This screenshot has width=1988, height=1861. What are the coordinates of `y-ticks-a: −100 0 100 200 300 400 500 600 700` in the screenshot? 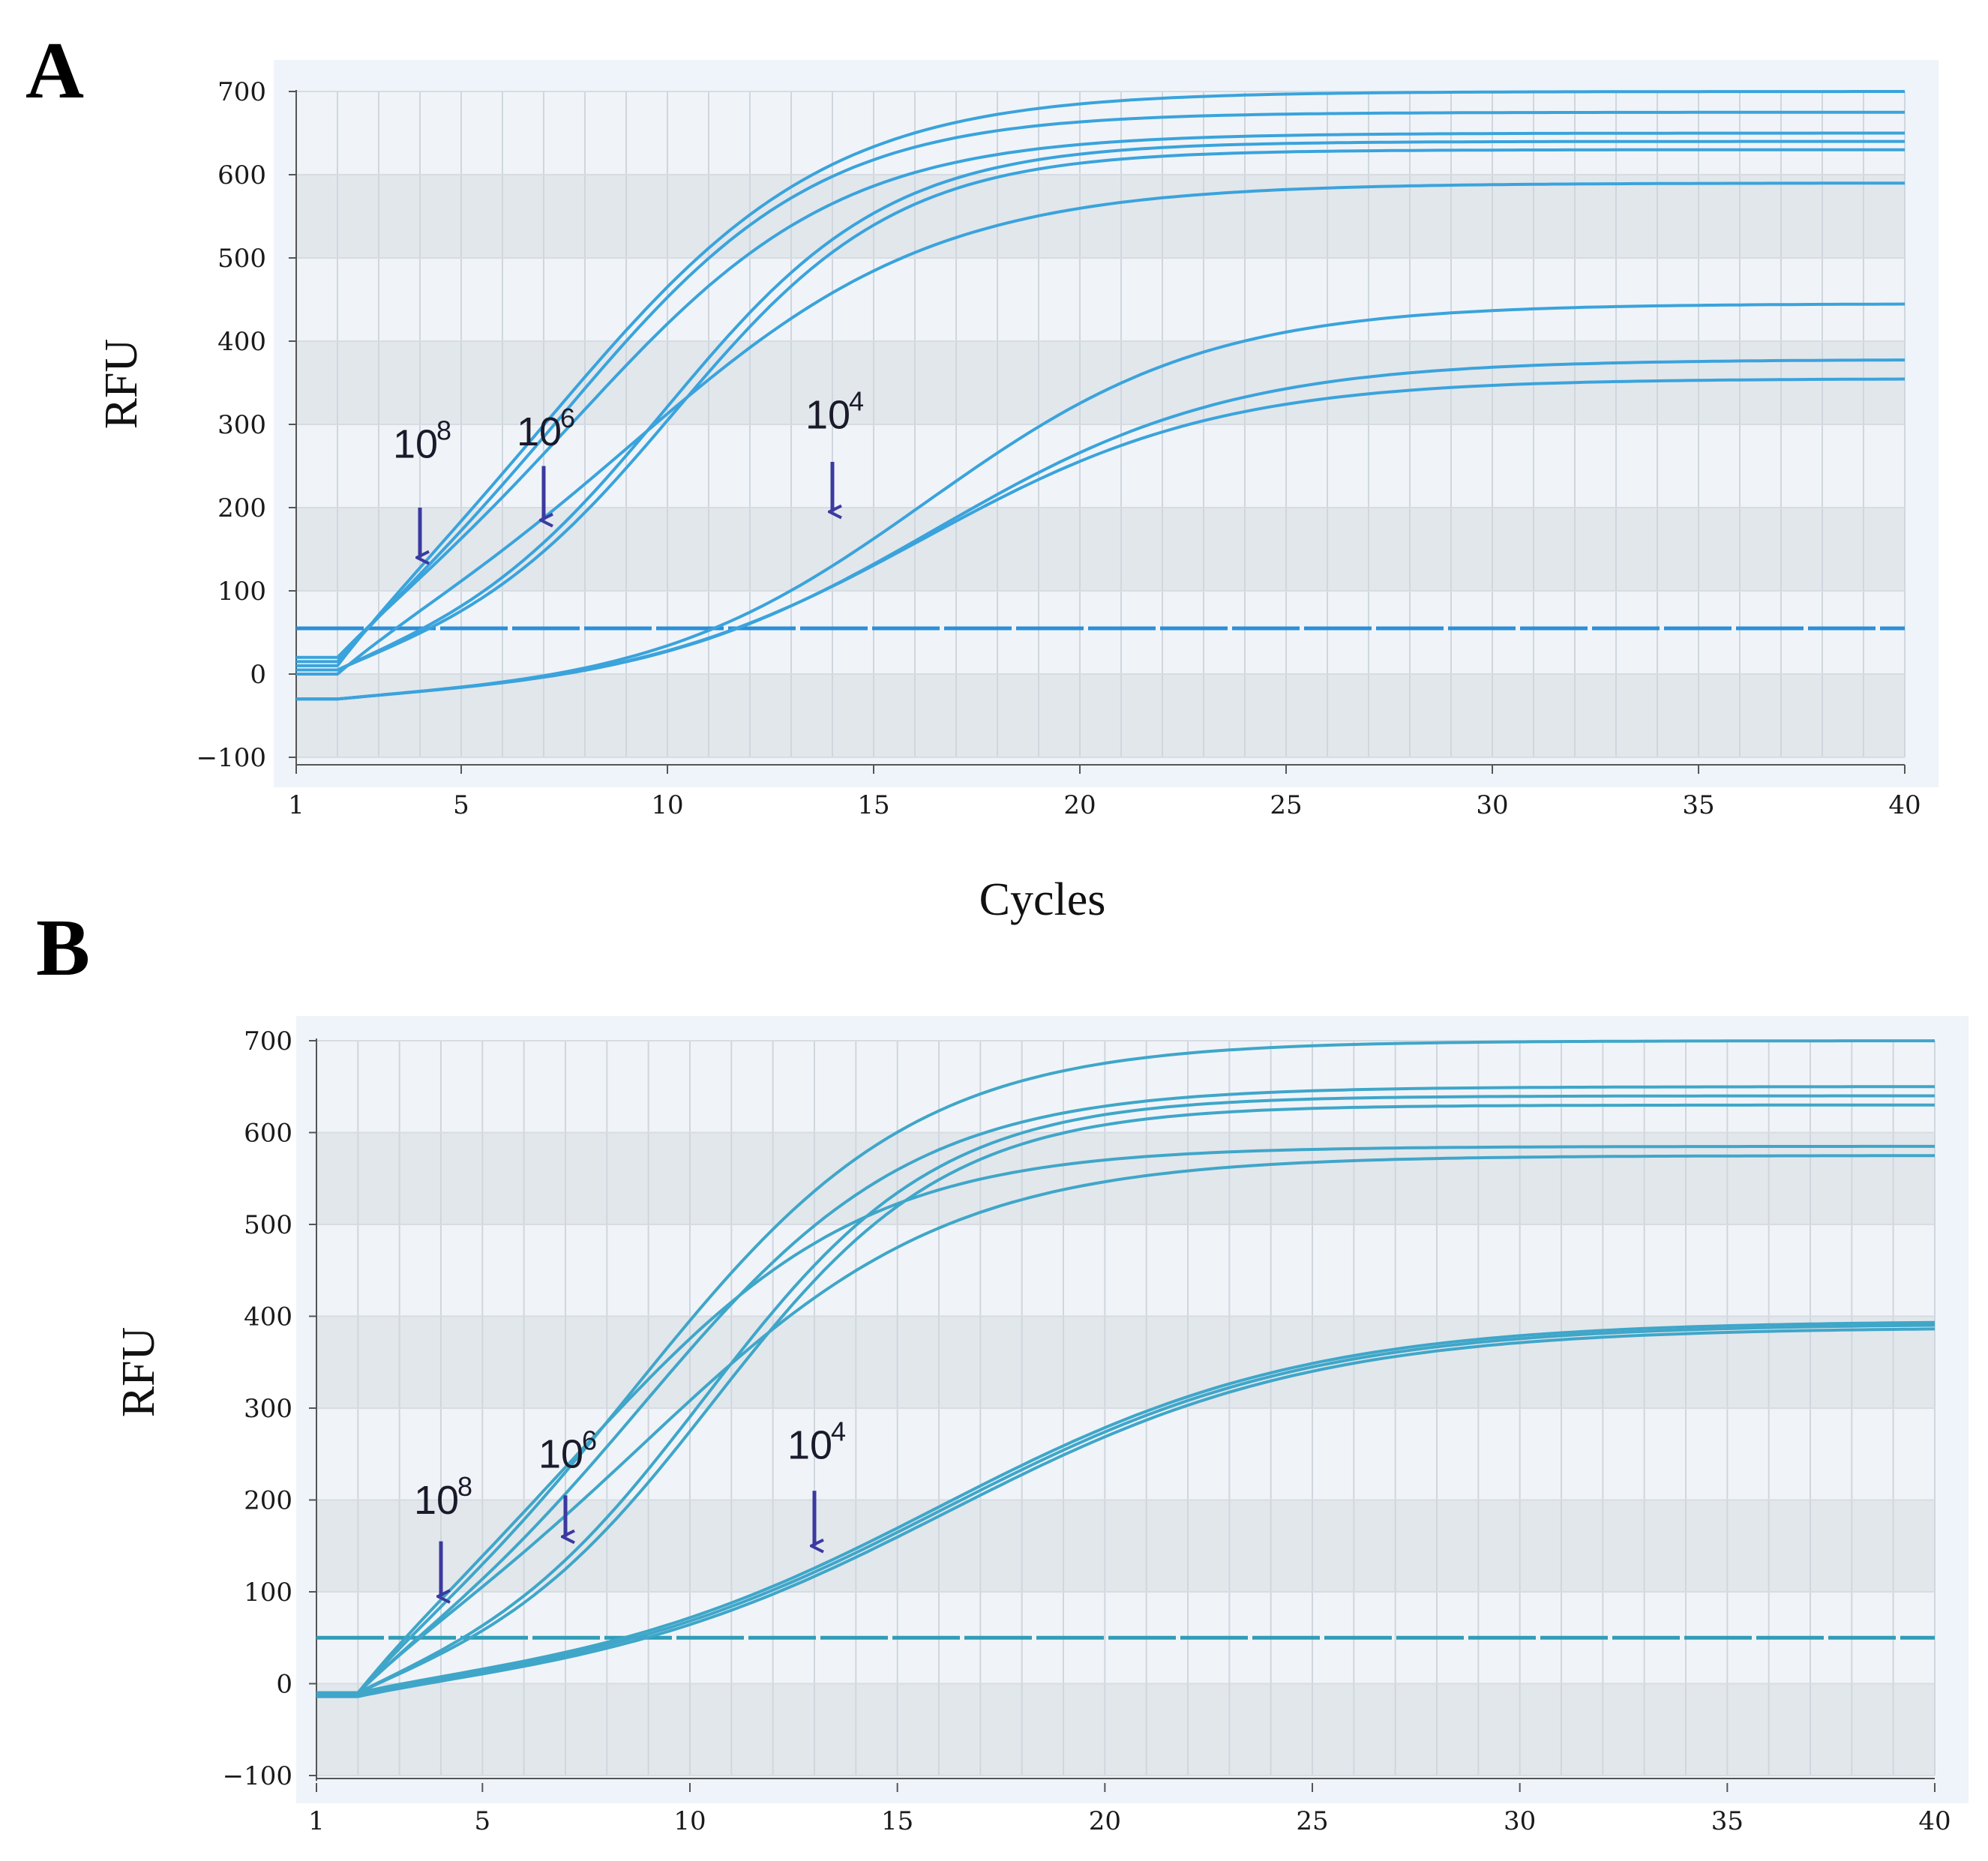 It's located at (246, 425).